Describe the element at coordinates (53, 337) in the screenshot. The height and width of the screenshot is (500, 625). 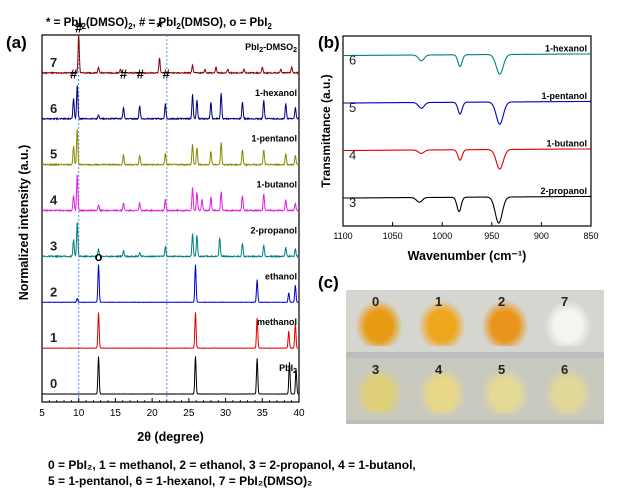
I see `series-index-1: 1` at that location.